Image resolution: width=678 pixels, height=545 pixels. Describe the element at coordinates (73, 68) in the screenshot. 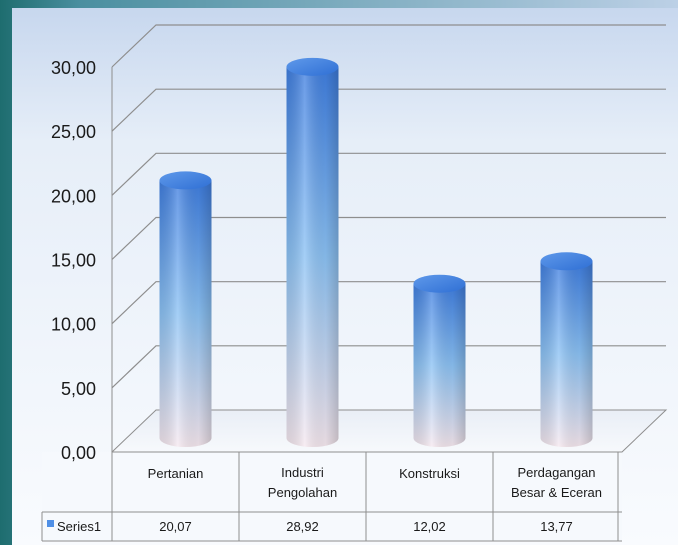

I see `y-tick-label: 30,00` at that location.